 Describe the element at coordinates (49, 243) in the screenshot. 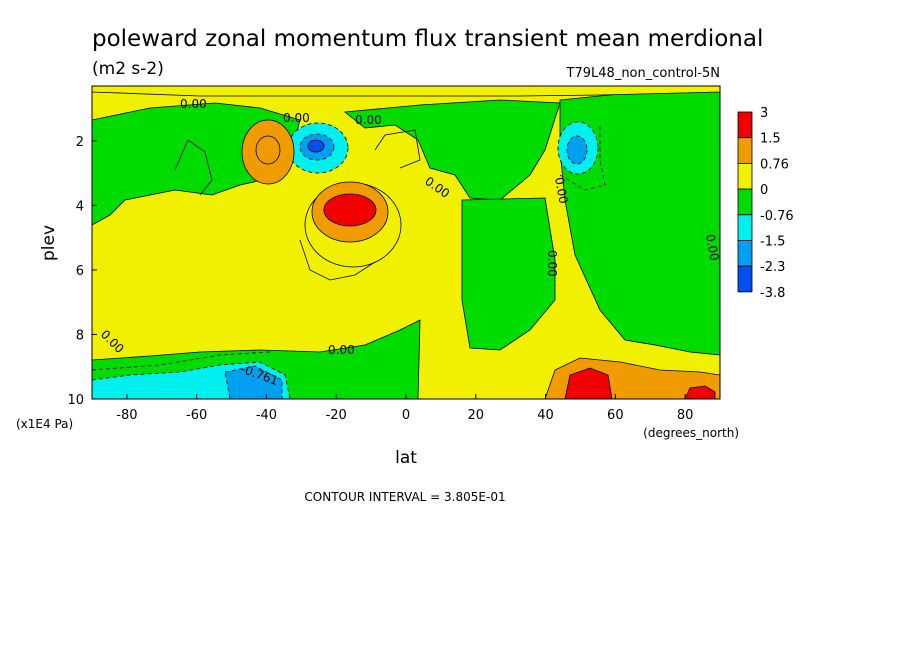

I see `y-axis-label: plev` at that location.